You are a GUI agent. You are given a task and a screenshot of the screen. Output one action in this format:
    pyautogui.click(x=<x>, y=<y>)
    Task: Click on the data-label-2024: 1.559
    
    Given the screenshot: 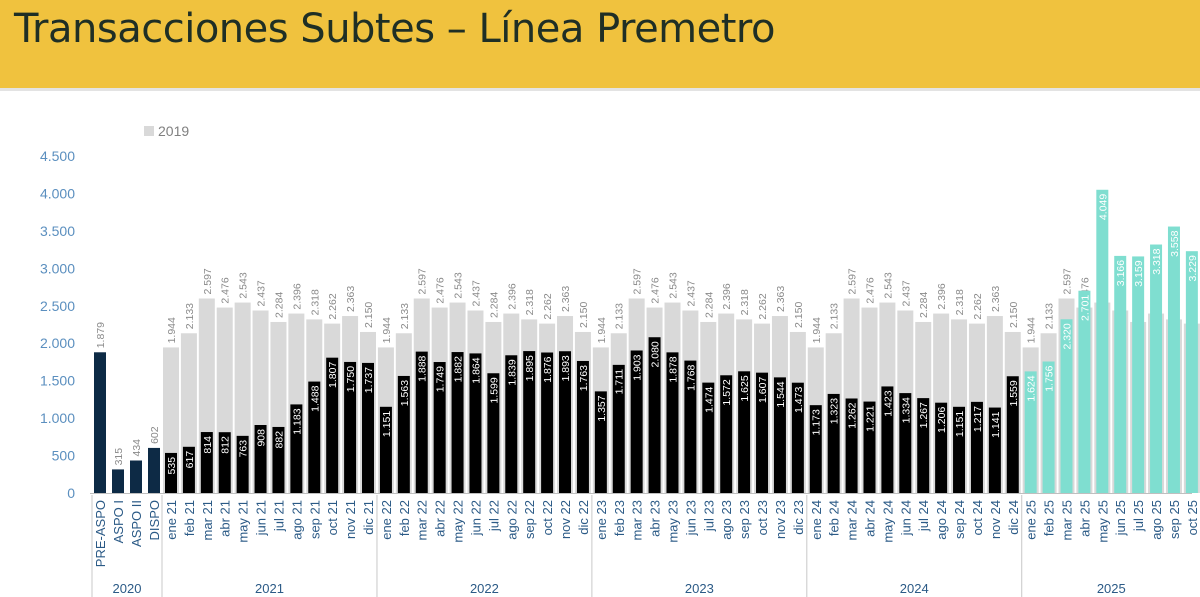 What is the action you would take?
    pyautogui.click(x=1014, y=393)
    